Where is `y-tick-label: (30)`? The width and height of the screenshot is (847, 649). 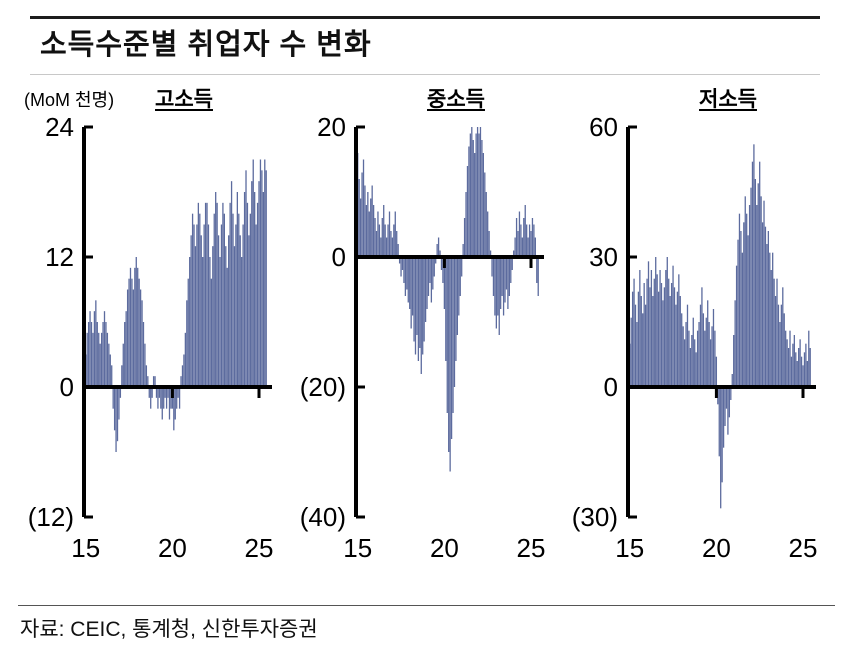 y-tick-label: (30) is located at coordinates (595, 517).